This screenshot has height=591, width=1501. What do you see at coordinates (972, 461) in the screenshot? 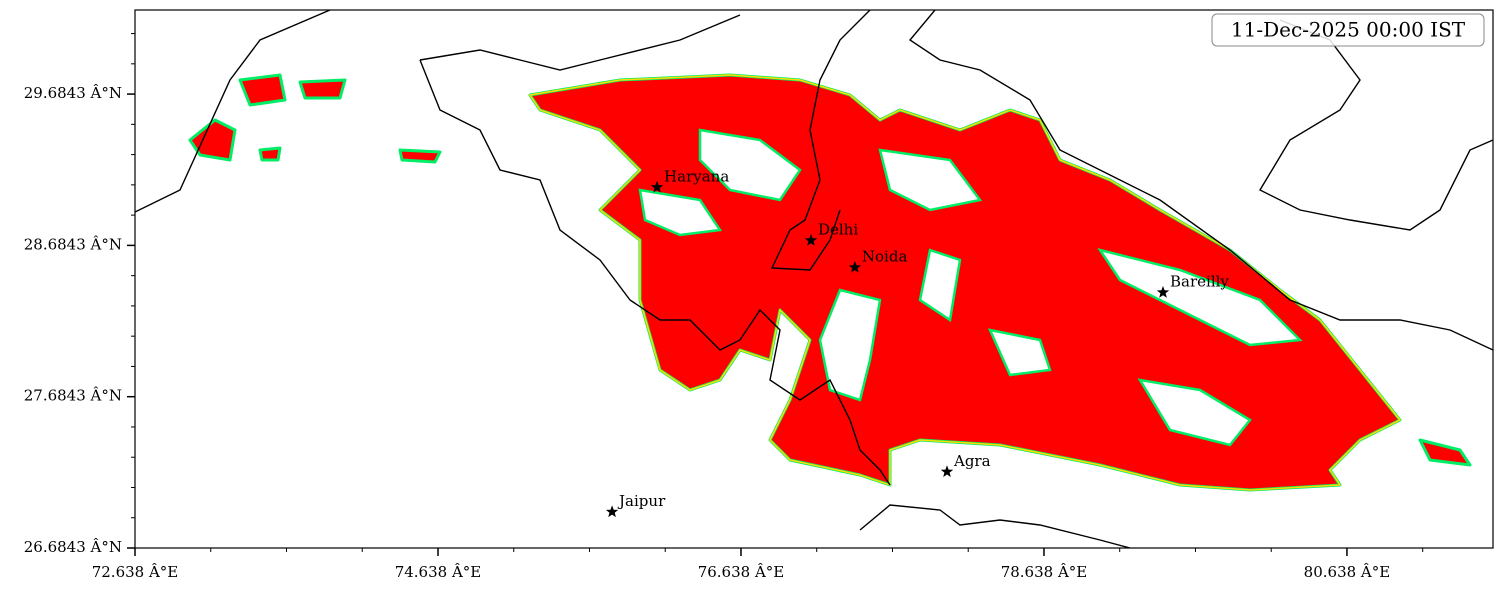
I see `city-label: Agra` at bounding box center [972, 461].